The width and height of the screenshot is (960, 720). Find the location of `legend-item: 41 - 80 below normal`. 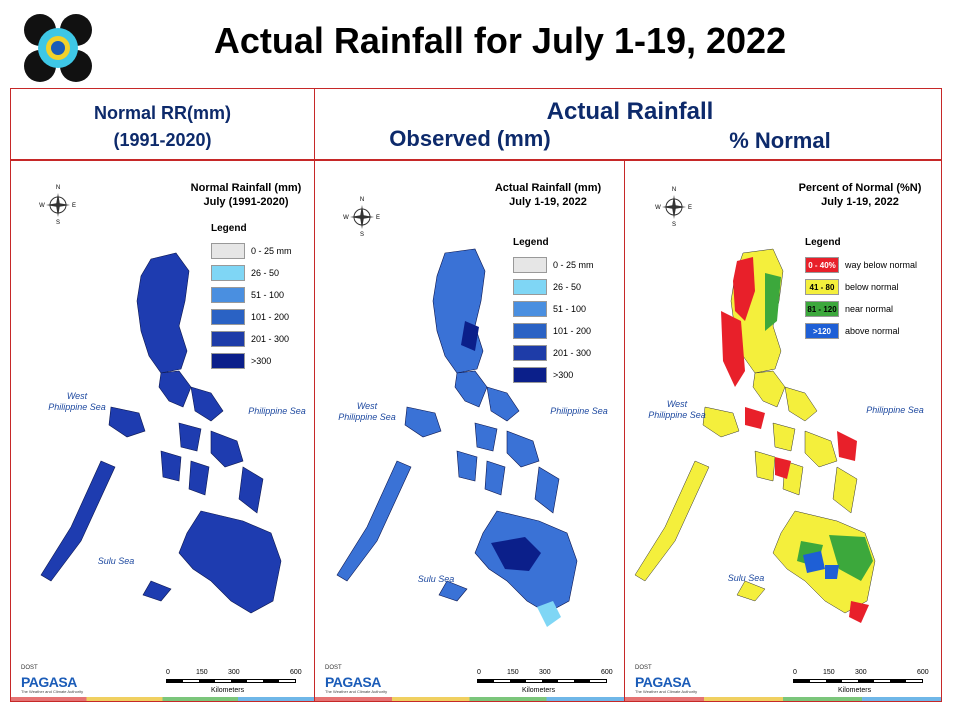

legend-item: 41 - 80 below normal is located at coordinates (861, 287).